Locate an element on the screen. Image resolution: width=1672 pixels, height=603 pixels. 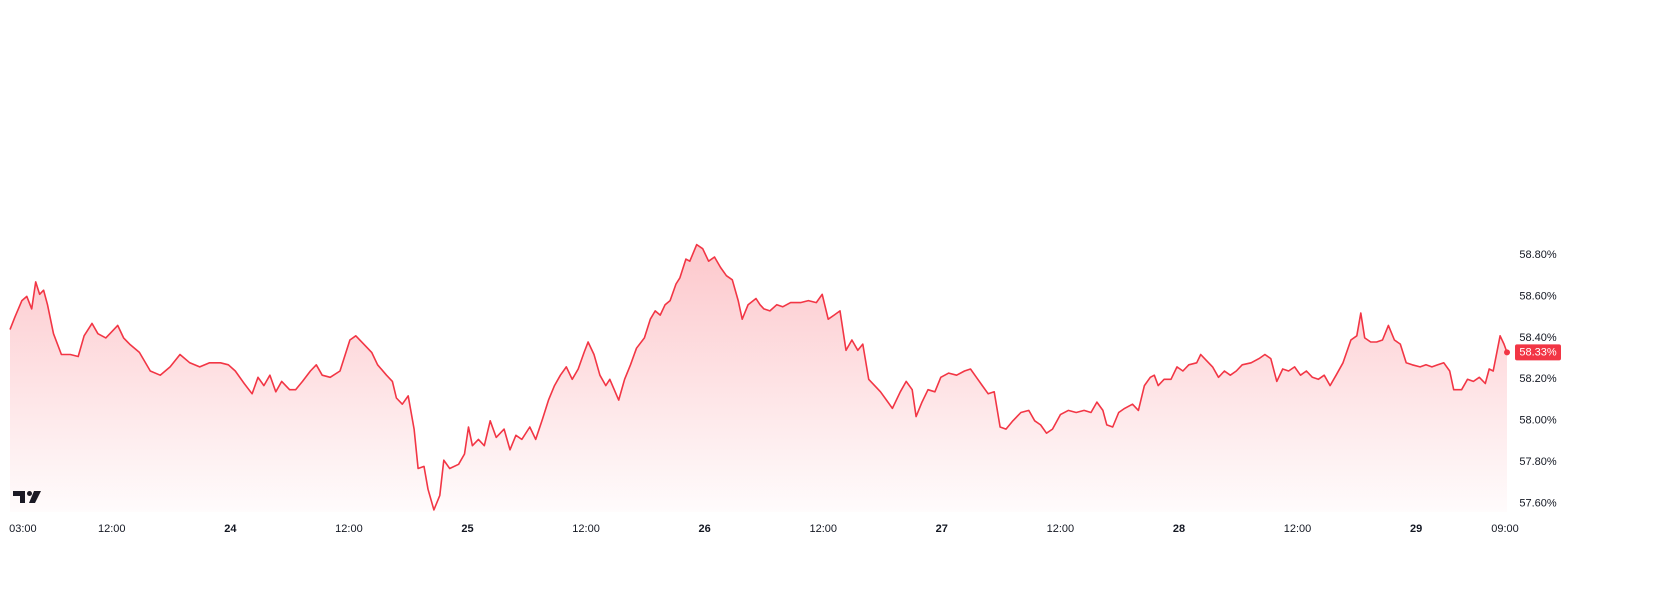
y-tick-label: 58.80% is located at coordinates (1538, 255).